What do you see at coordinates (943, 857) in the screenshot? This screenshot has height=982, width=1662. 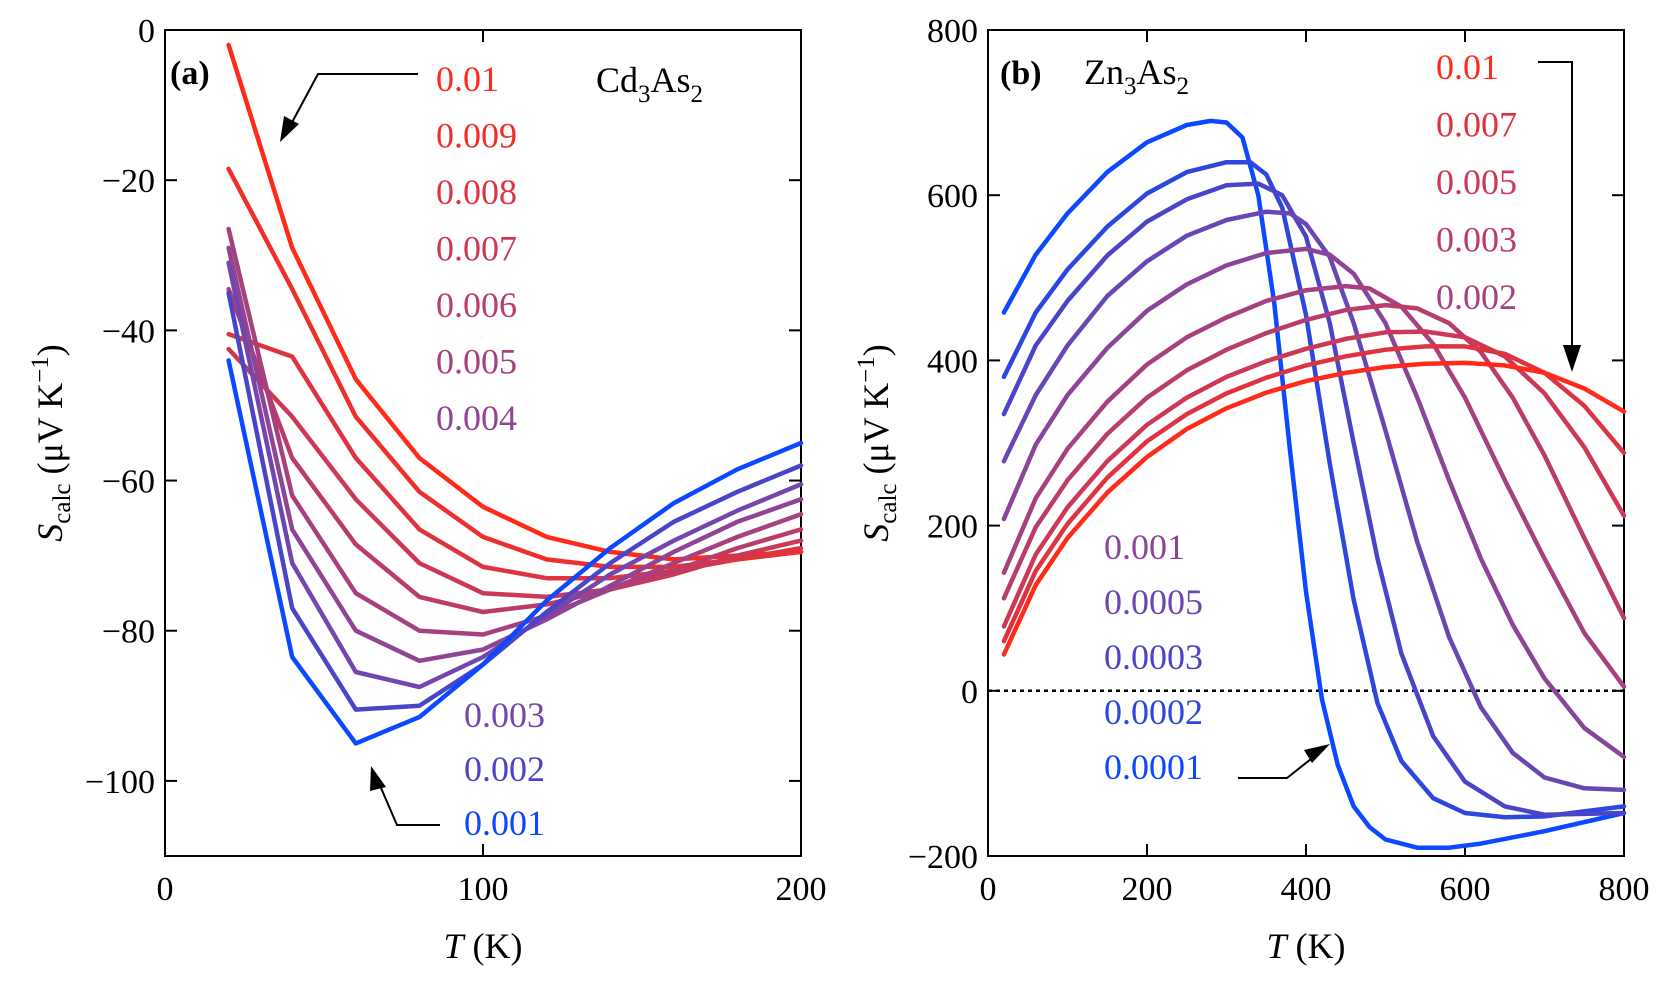 I see `y-tick-label: −200` at bounding box center [943, 857].